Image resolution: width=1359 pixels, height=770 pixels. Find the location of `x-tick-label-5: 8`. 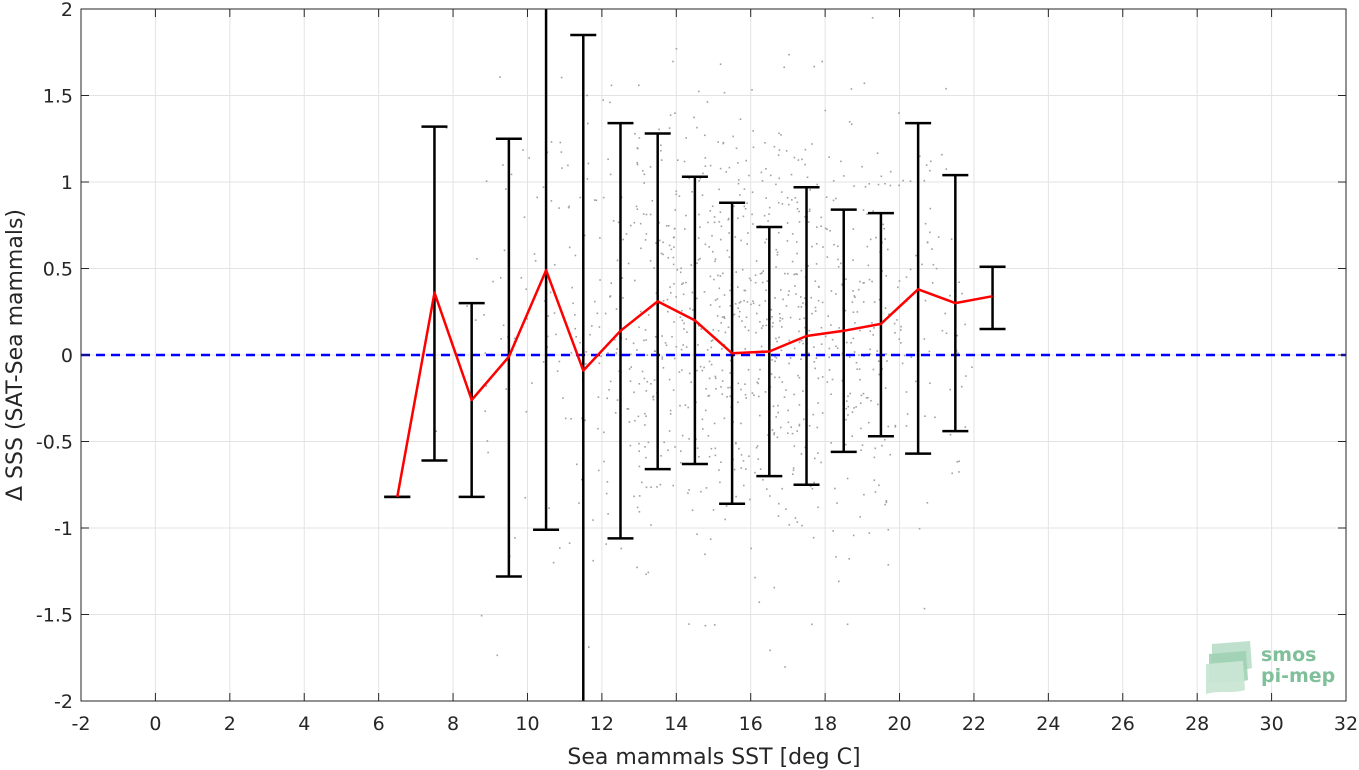

x-tick-label-5: 8 is located at coordinates (453, 724).